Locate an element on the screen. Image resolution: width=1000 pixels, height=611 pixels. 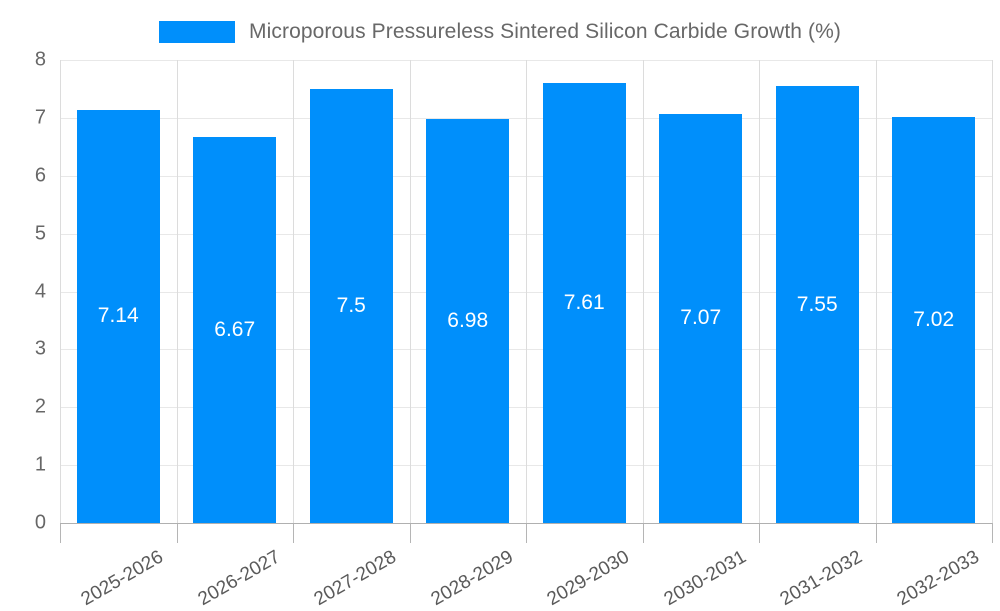
y-axis-tick-label: 7 is located at coordinates (40, 117).